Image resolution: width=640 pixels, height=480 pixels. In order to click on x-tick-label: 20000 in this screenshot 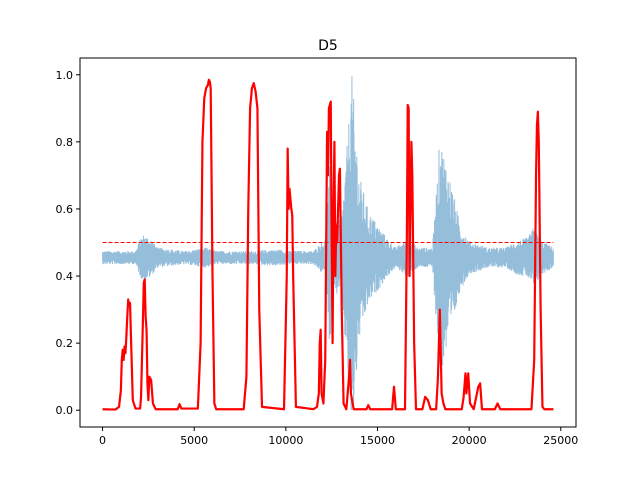, I will do `click(469, 440)`.